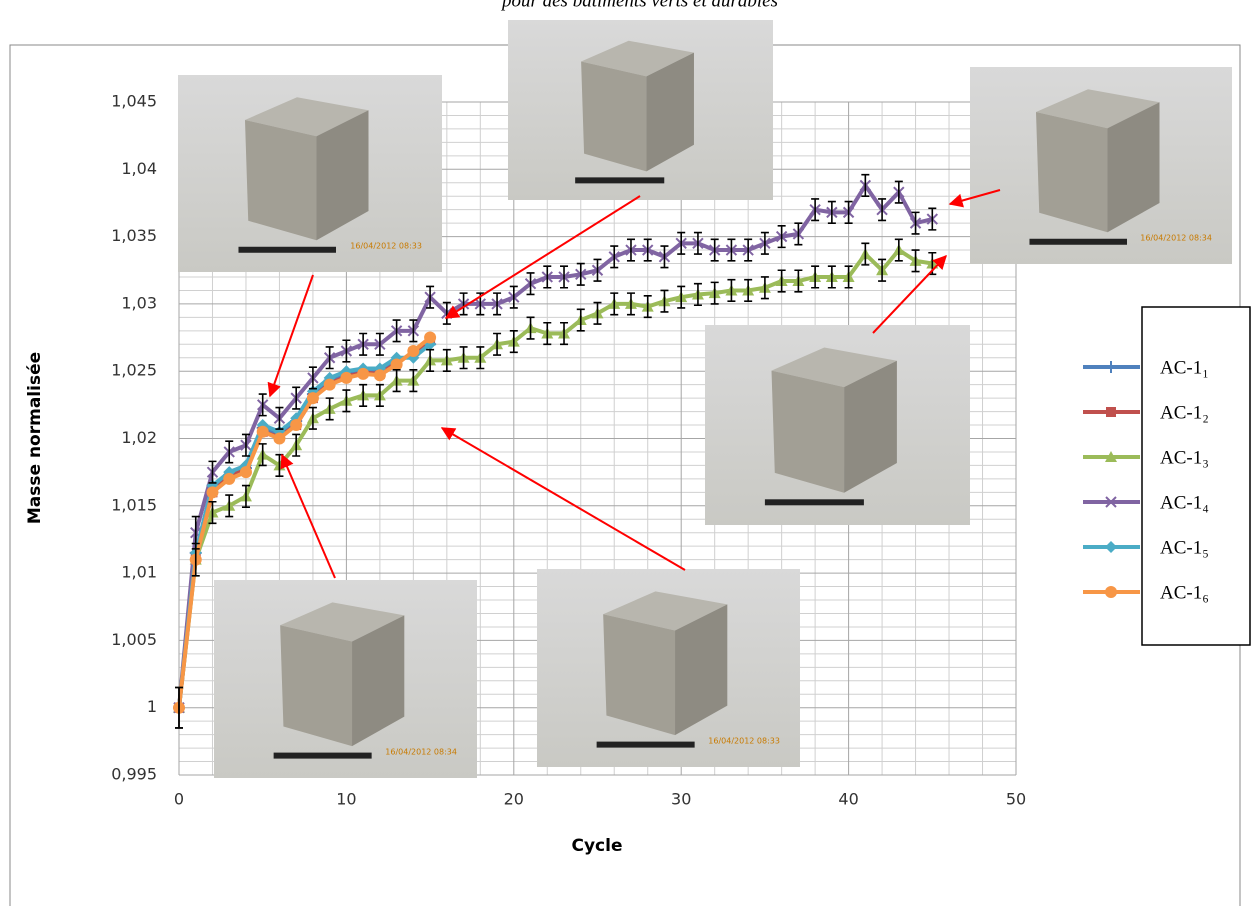  Describe the element at coordinates (35, 438) in the screenshot. I see `y-axis-label: Masse normalisée` at that location.